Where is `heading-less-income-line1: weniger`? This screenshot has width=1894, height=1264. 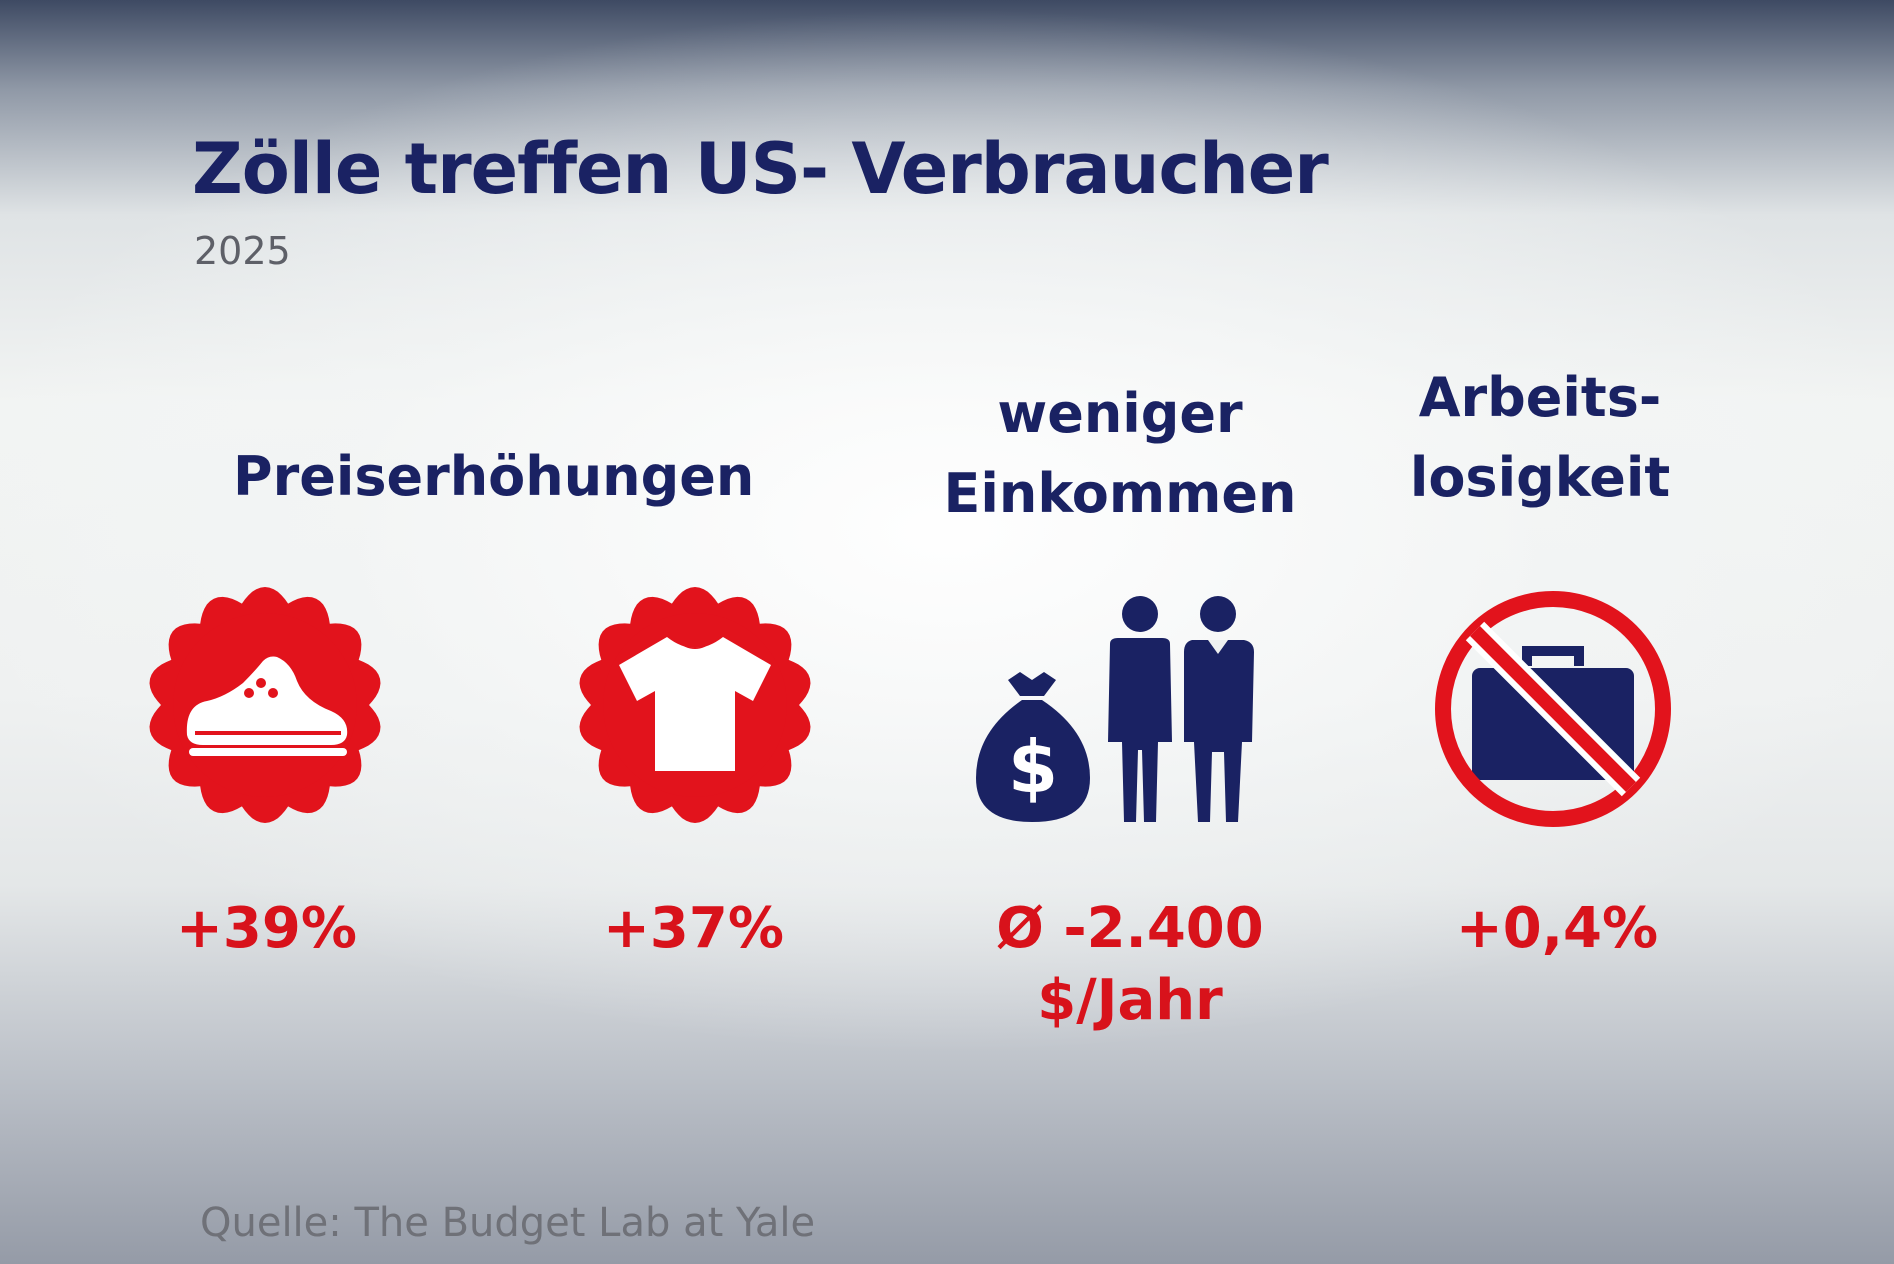
heading-less-income-line1: weniger is located at coordinates (1120, 413).